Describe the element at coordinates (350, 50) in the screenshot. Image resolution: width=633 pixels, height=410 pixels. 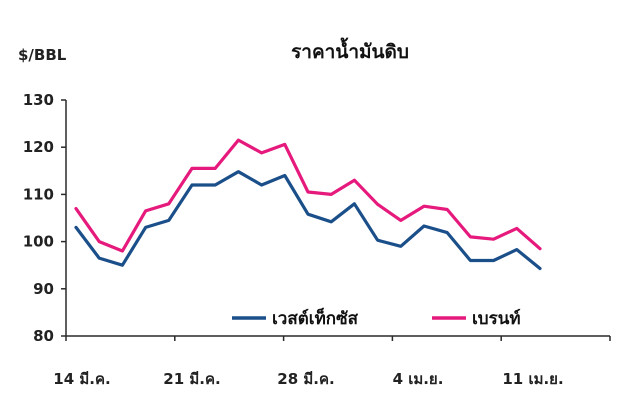
I see `chart-title: ราคาน้ำมันดิบ` at that location.